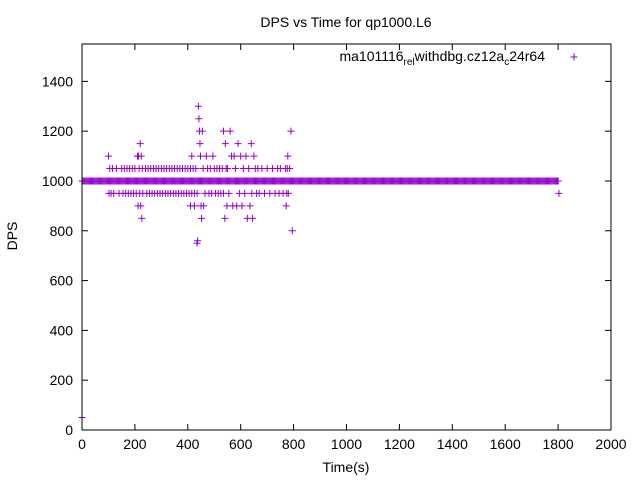  I want to click on y-tick-label: 1400, so click(57, 81).